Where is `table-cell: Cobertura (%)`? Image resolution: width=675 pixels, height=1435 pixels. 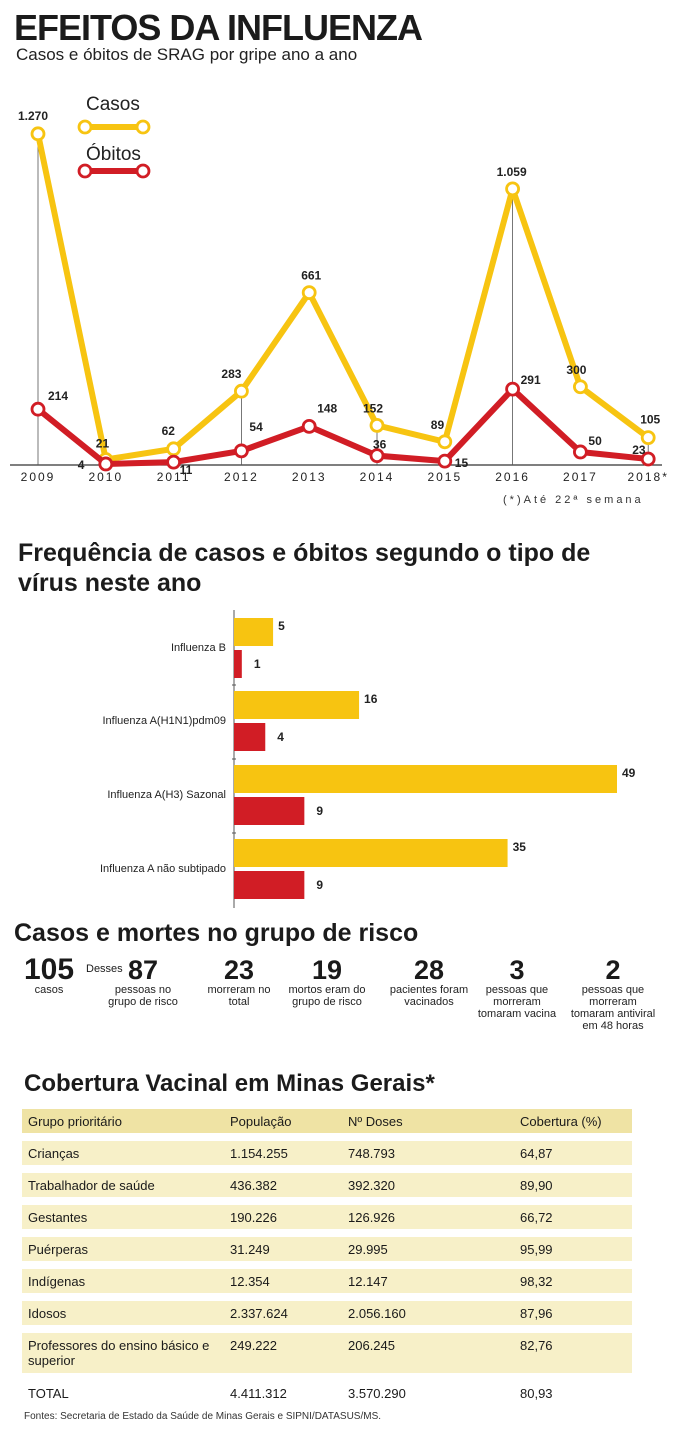 table-cell: Cobertura (%) is located at coordinates (561, 1121).